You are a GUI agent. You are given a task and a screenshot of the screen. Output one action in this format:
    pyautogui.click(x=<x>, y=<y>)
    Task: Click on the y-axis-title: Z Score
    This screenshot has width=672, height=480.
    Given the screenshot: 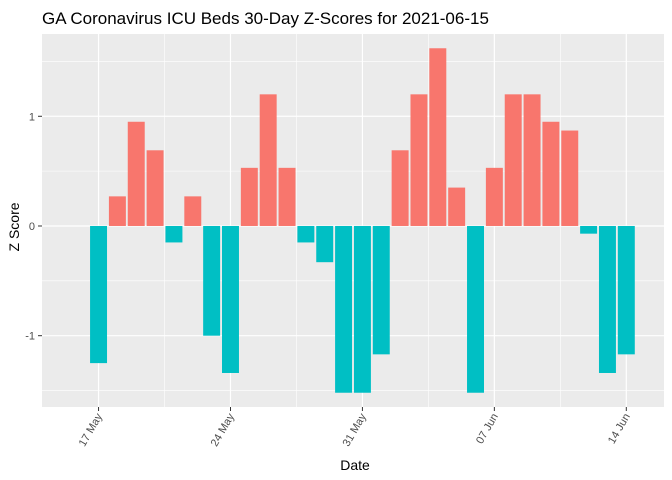 What is the action you would take?
    pyautogui.click(x=14, y=226)
    